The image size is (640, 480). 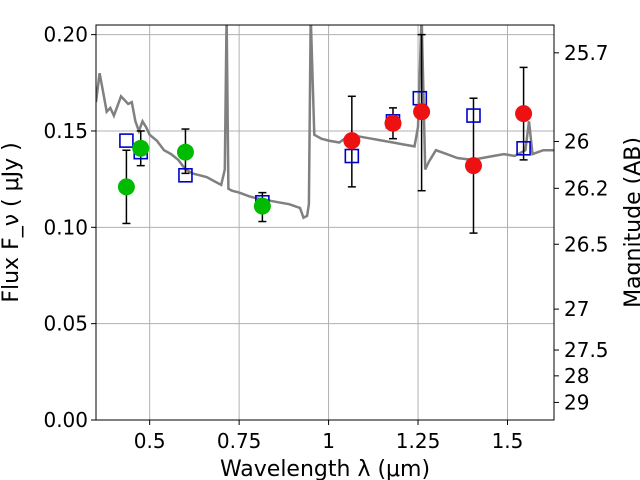 What do you see at coordinates (576, 309) in the screenshot?
I see `y2-tick-label: 27` at bounding box center [576, 309].